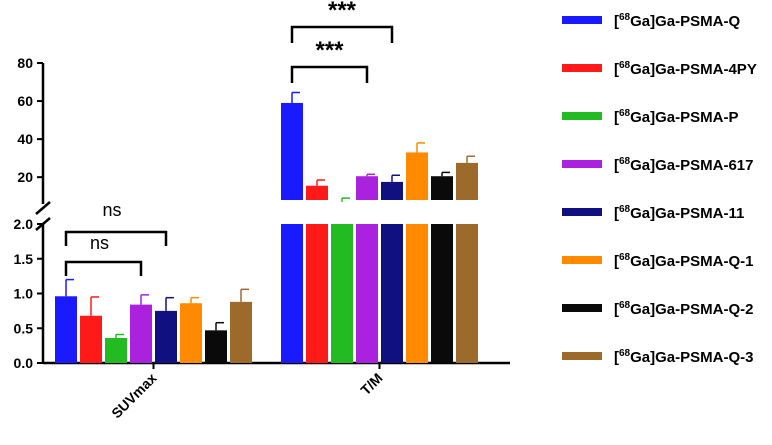  What do you see at coordinates (676, 117) in the screenshot?
I see `legend-label: [68Ga]Ga-PSMA-P` at bounding box center [676, 117].